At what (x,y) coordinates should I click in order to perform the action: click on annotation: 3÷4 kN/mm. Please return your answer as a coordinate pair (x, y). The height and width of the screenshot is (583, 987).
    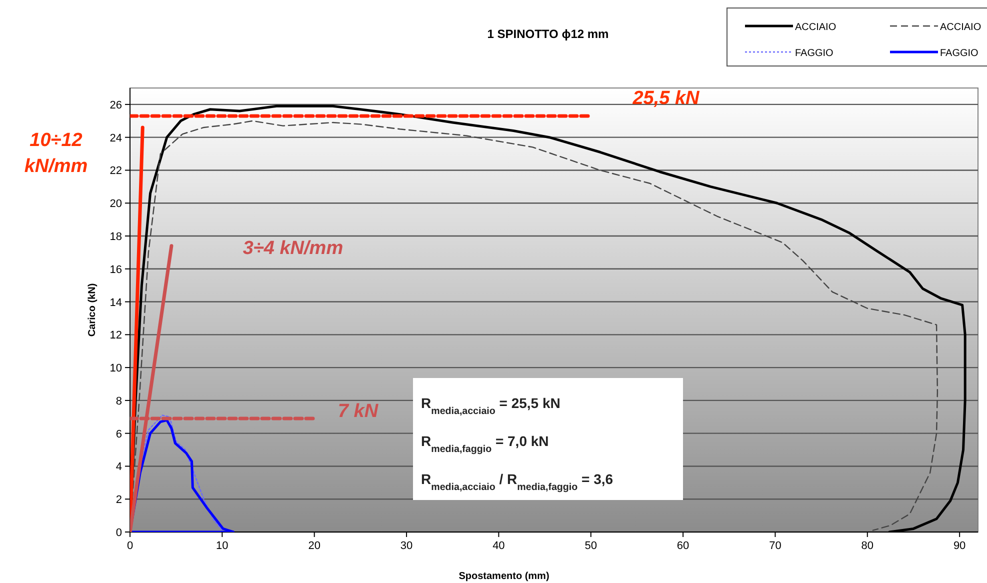
    Looking at the image, I should click on (293, 248).